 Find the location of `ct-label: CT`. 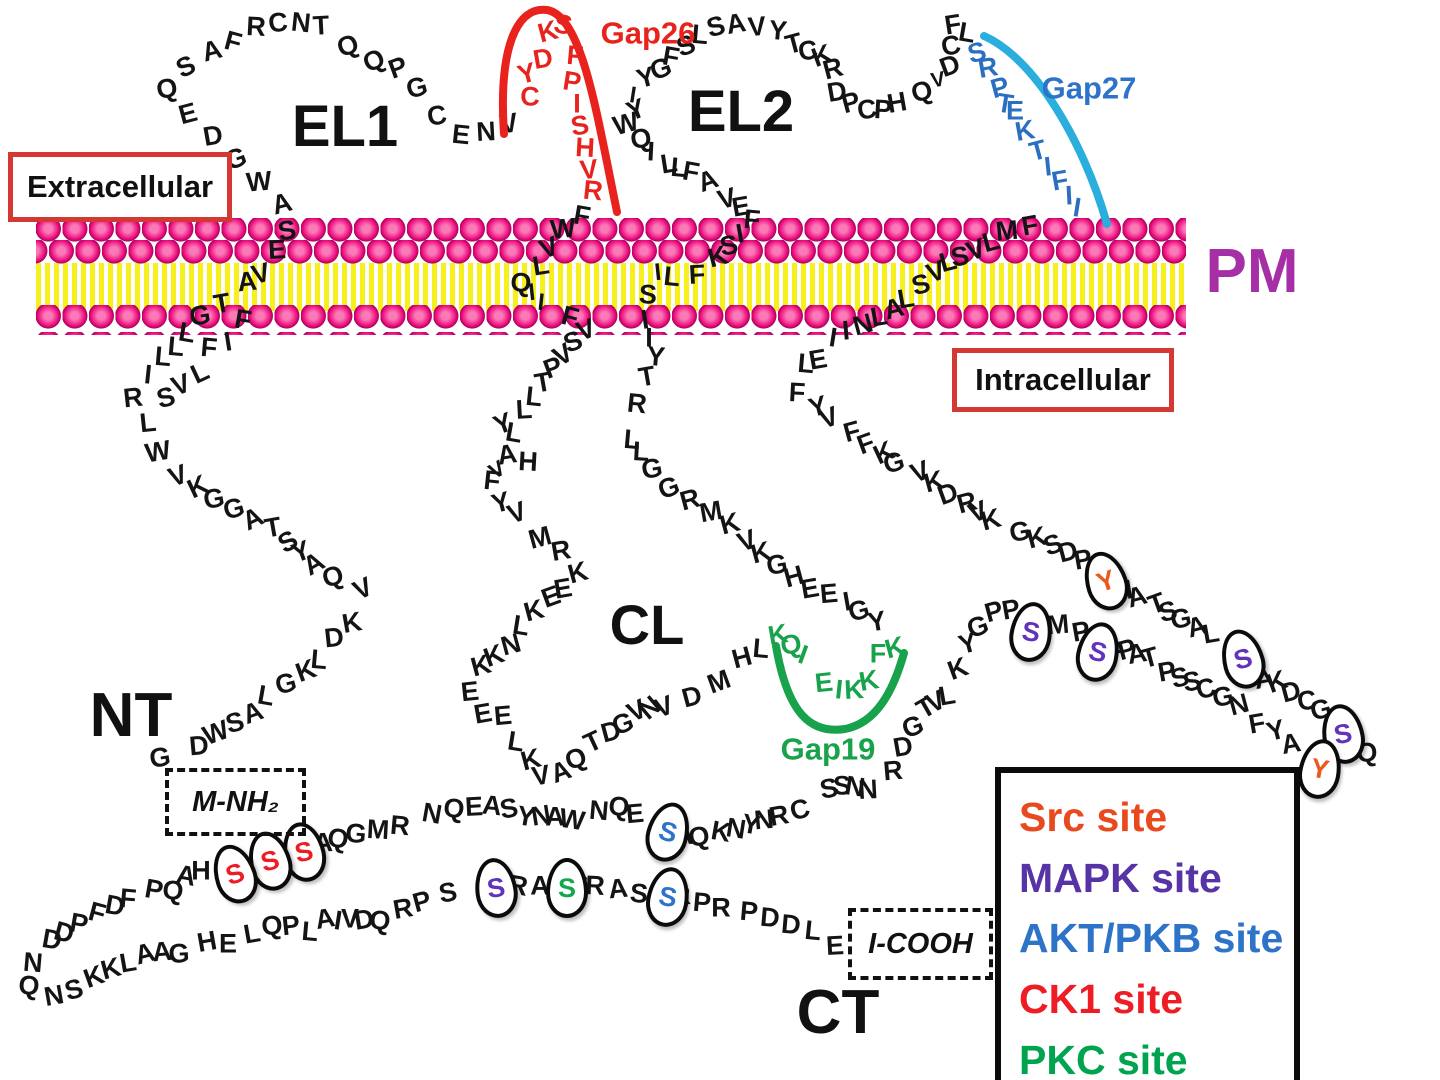

ct-label: CT is located at coordinates (838, 1012).